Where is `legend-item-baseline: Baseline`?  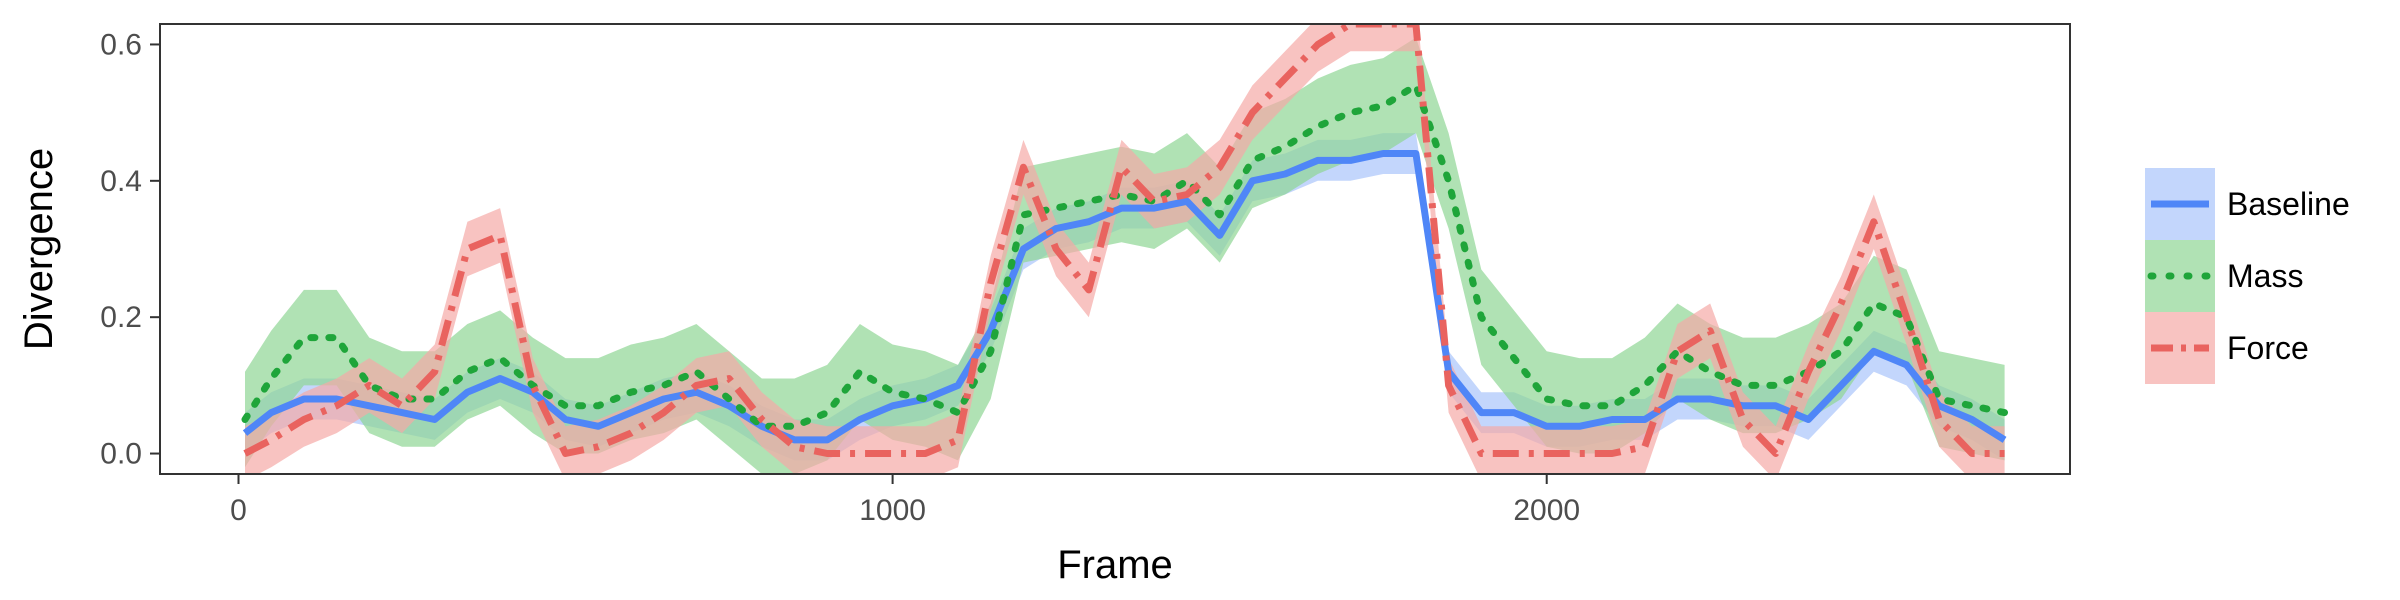 legend-item-baseline: Baseline is located at coordinates (2247, 204).